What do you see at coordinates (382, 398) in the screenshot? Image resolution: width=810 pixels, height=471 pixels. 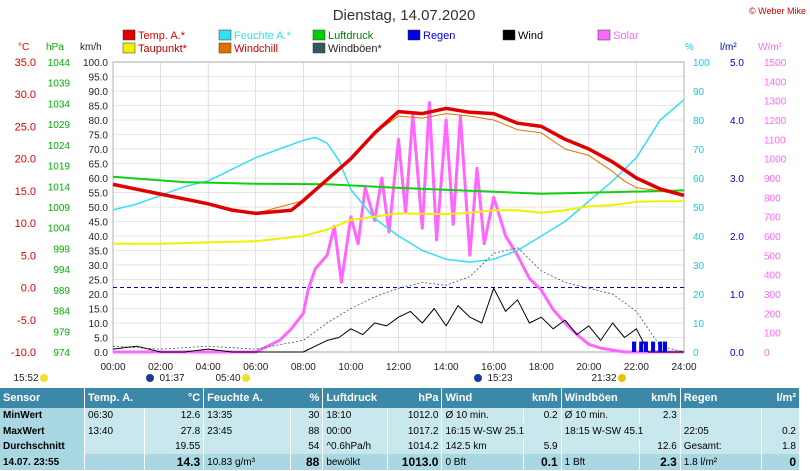 I see `header-pressure: Luftdruck hPa` at bounding box center [382, 398].